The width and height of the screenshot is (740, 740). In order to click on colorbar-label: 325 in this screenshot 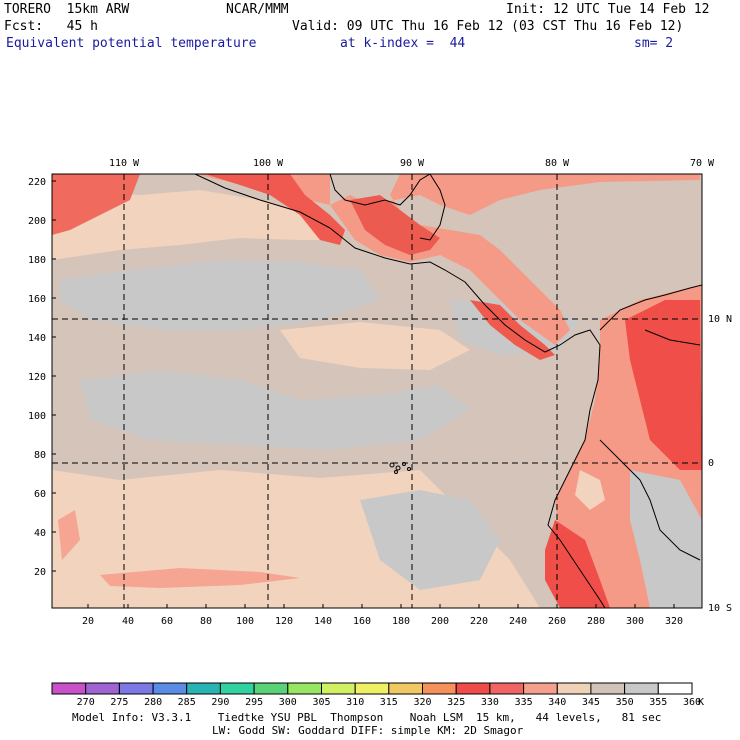, I will do `click(456, 702)`.